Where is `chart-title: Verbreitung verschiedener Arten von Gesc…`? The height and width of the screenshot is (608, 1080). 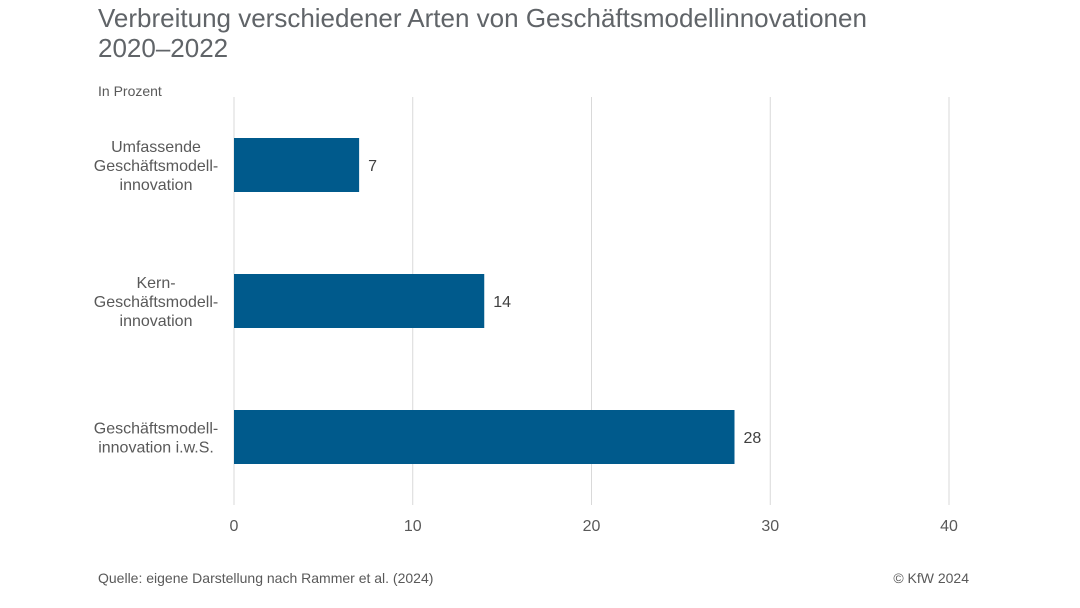 chart-title: Verbreitung verschiedener Arten von Gesc… is located at coordinates (548, 33).